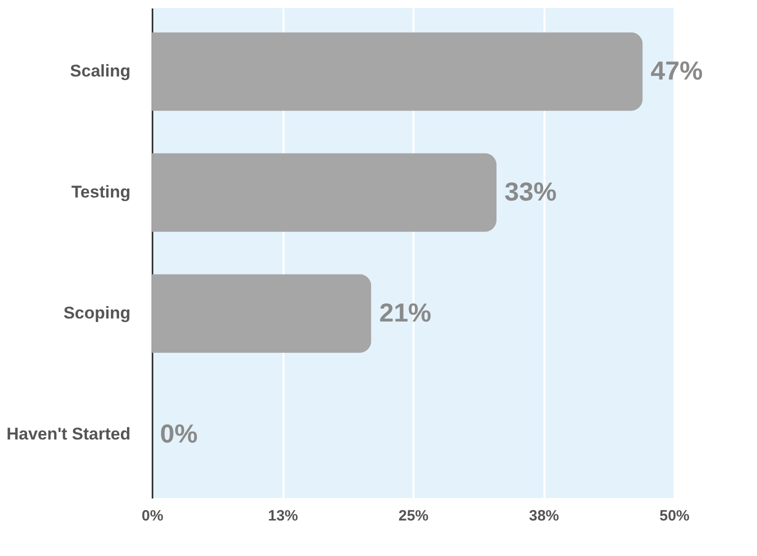  I want to click on data-label: 47%, so click(676, 71).